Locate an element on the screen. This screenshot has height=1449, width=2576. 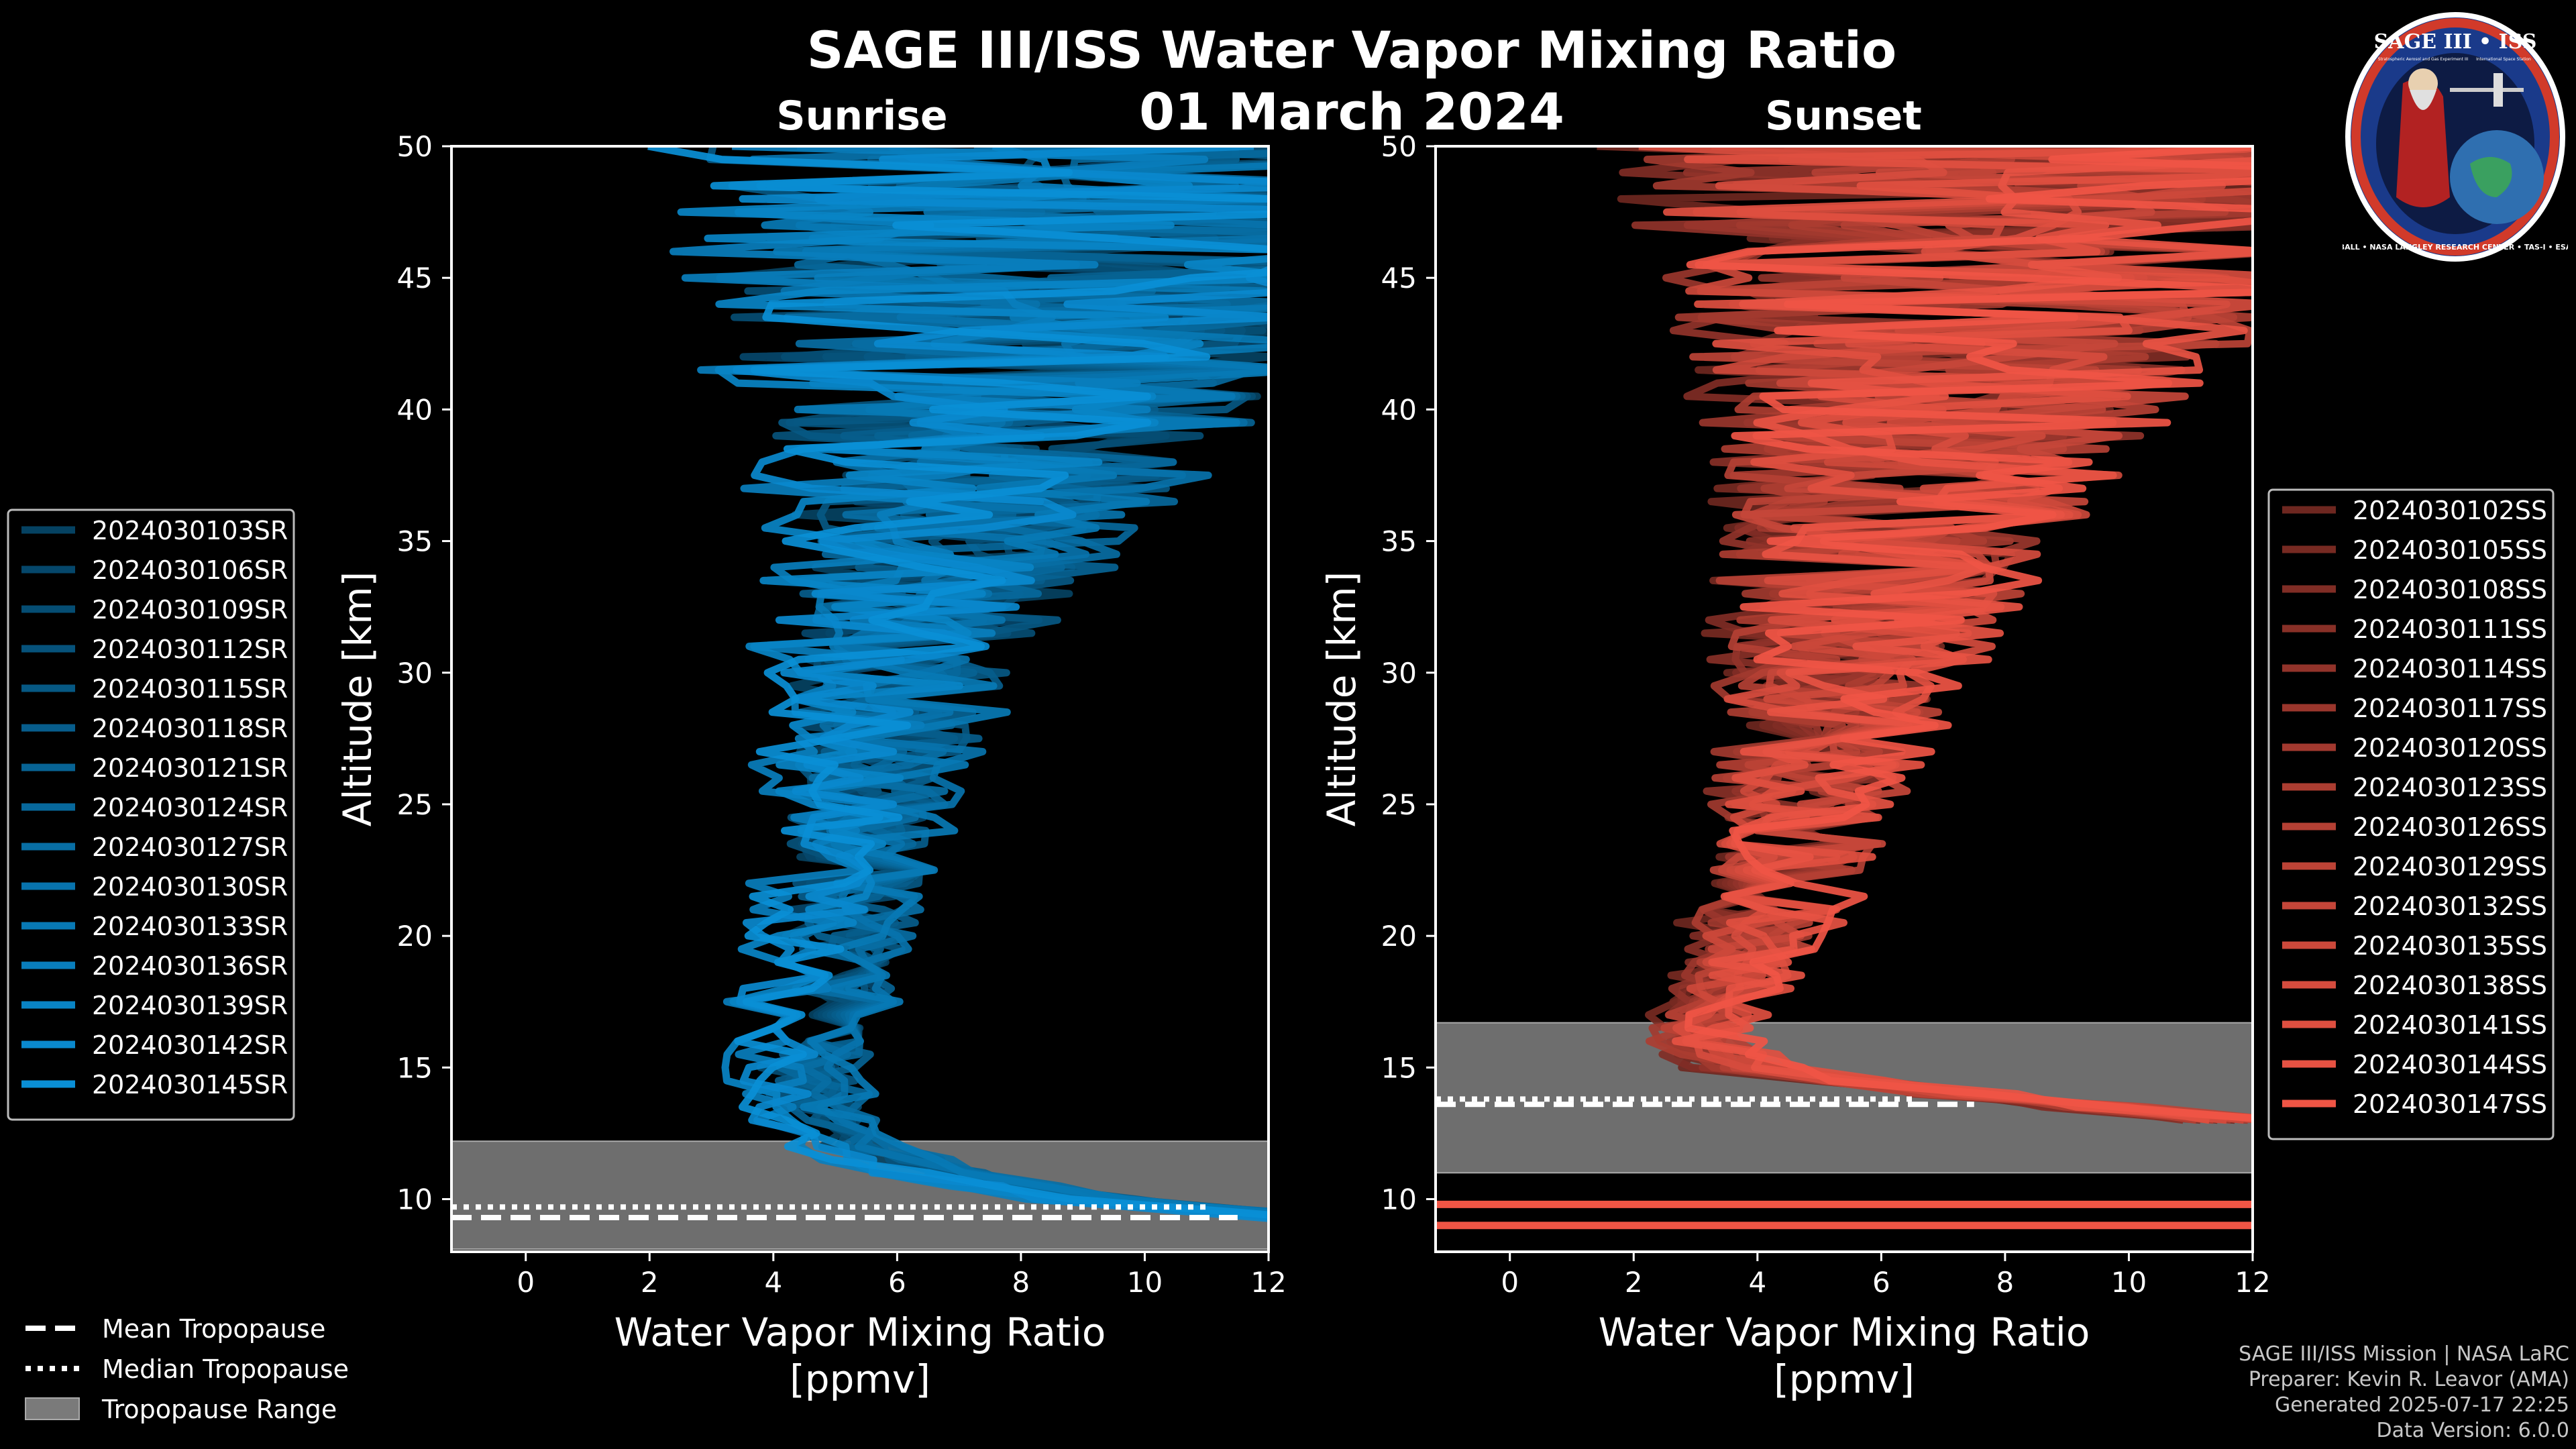
logo-title: SAGE III • ISS is located at coordinates (2455, 42).